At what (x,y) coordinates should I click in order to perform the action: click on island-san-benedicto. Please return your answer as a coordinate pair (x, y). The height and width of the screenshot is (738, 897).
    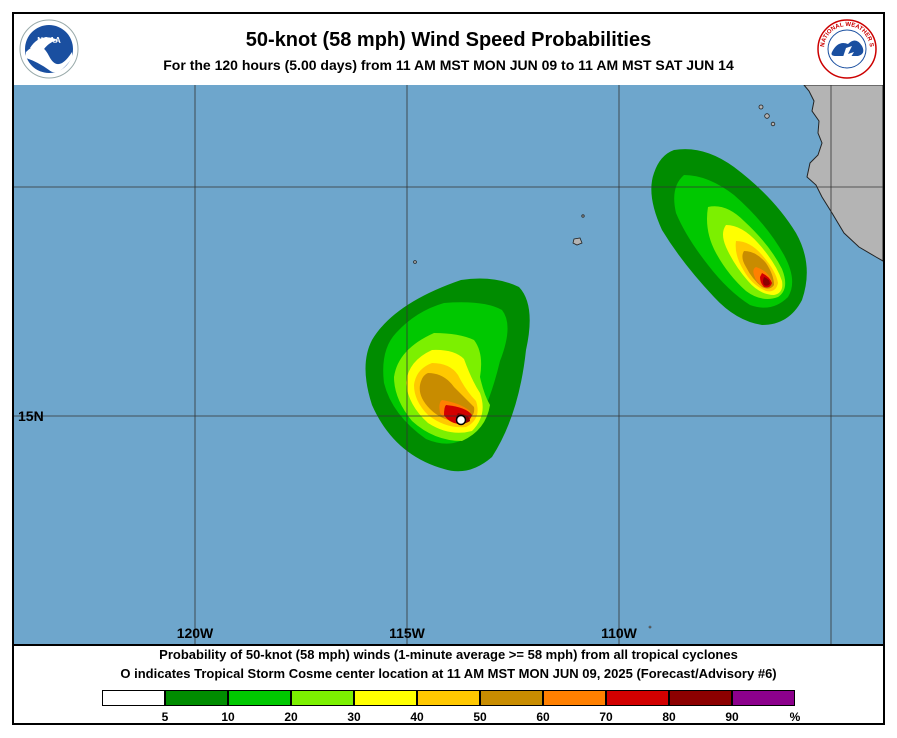
    Looking at the image, I should click on (583, 216).